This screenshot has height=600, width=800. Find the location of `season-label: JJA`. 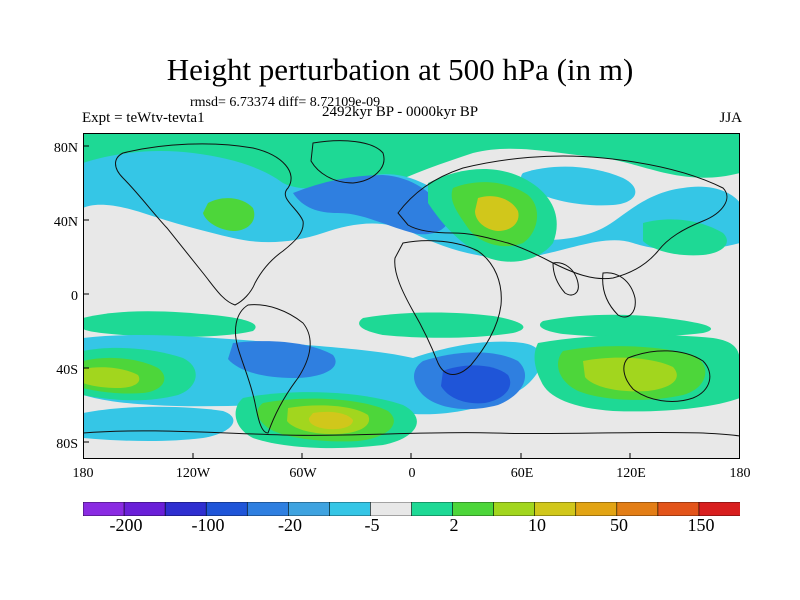

season-label: JJA is located at coordinates (730, 118).